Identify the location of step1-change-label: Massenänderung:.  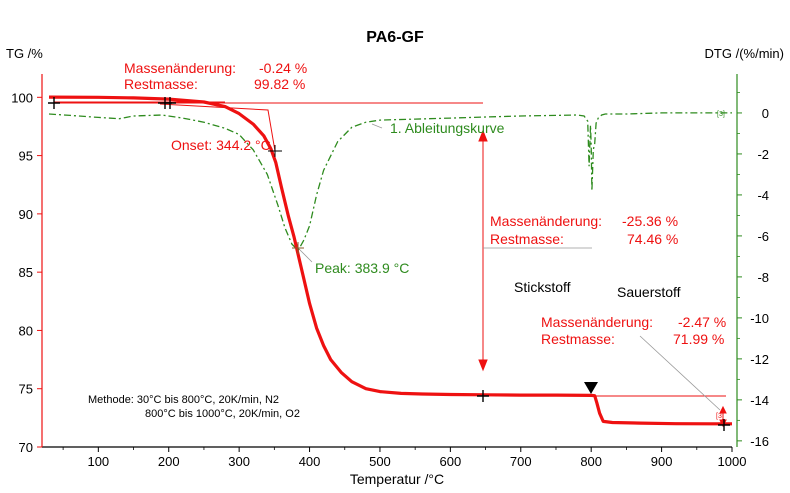
(180, 68).